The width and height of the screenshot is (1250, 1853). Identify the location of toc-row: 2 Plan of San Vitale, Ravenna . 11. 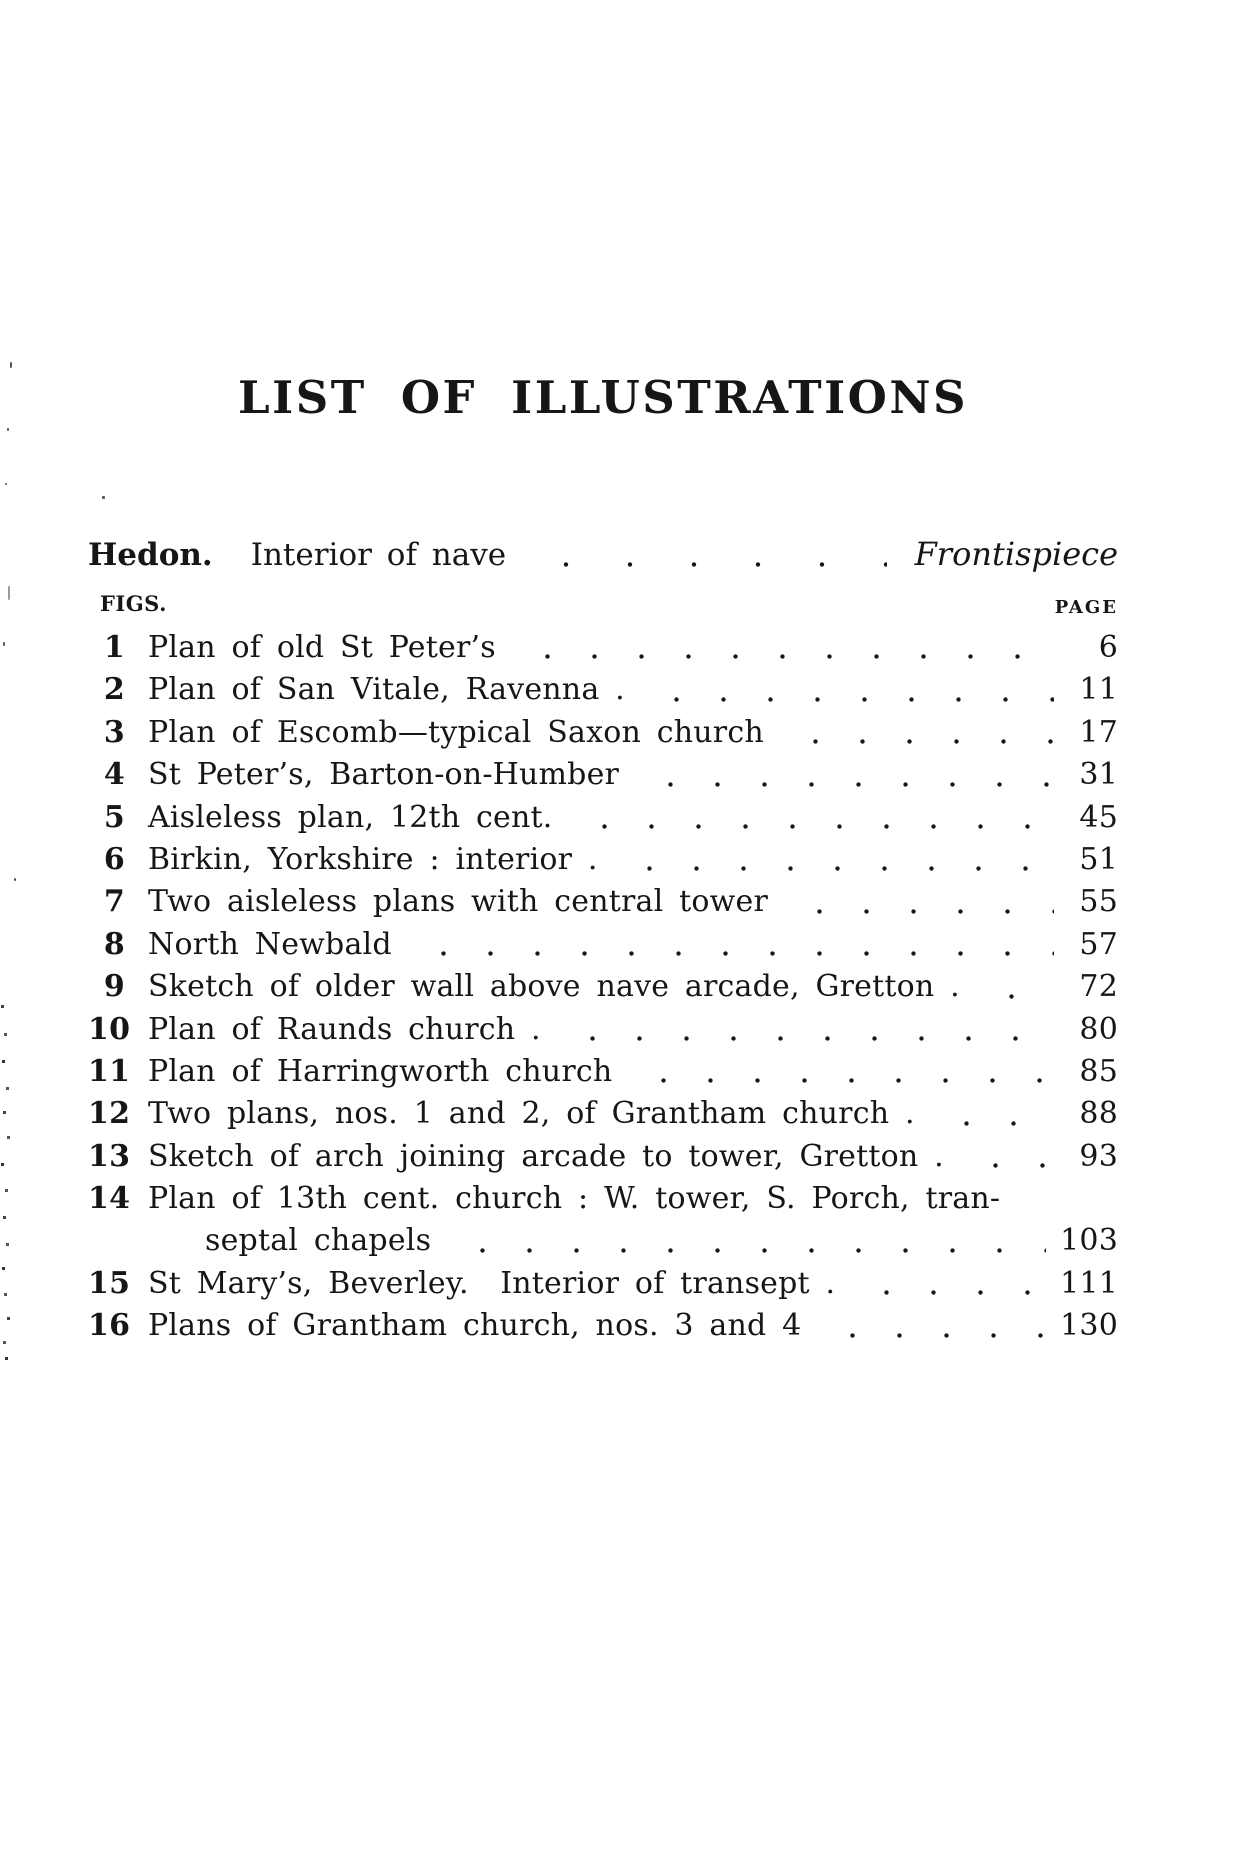
(603, 690).